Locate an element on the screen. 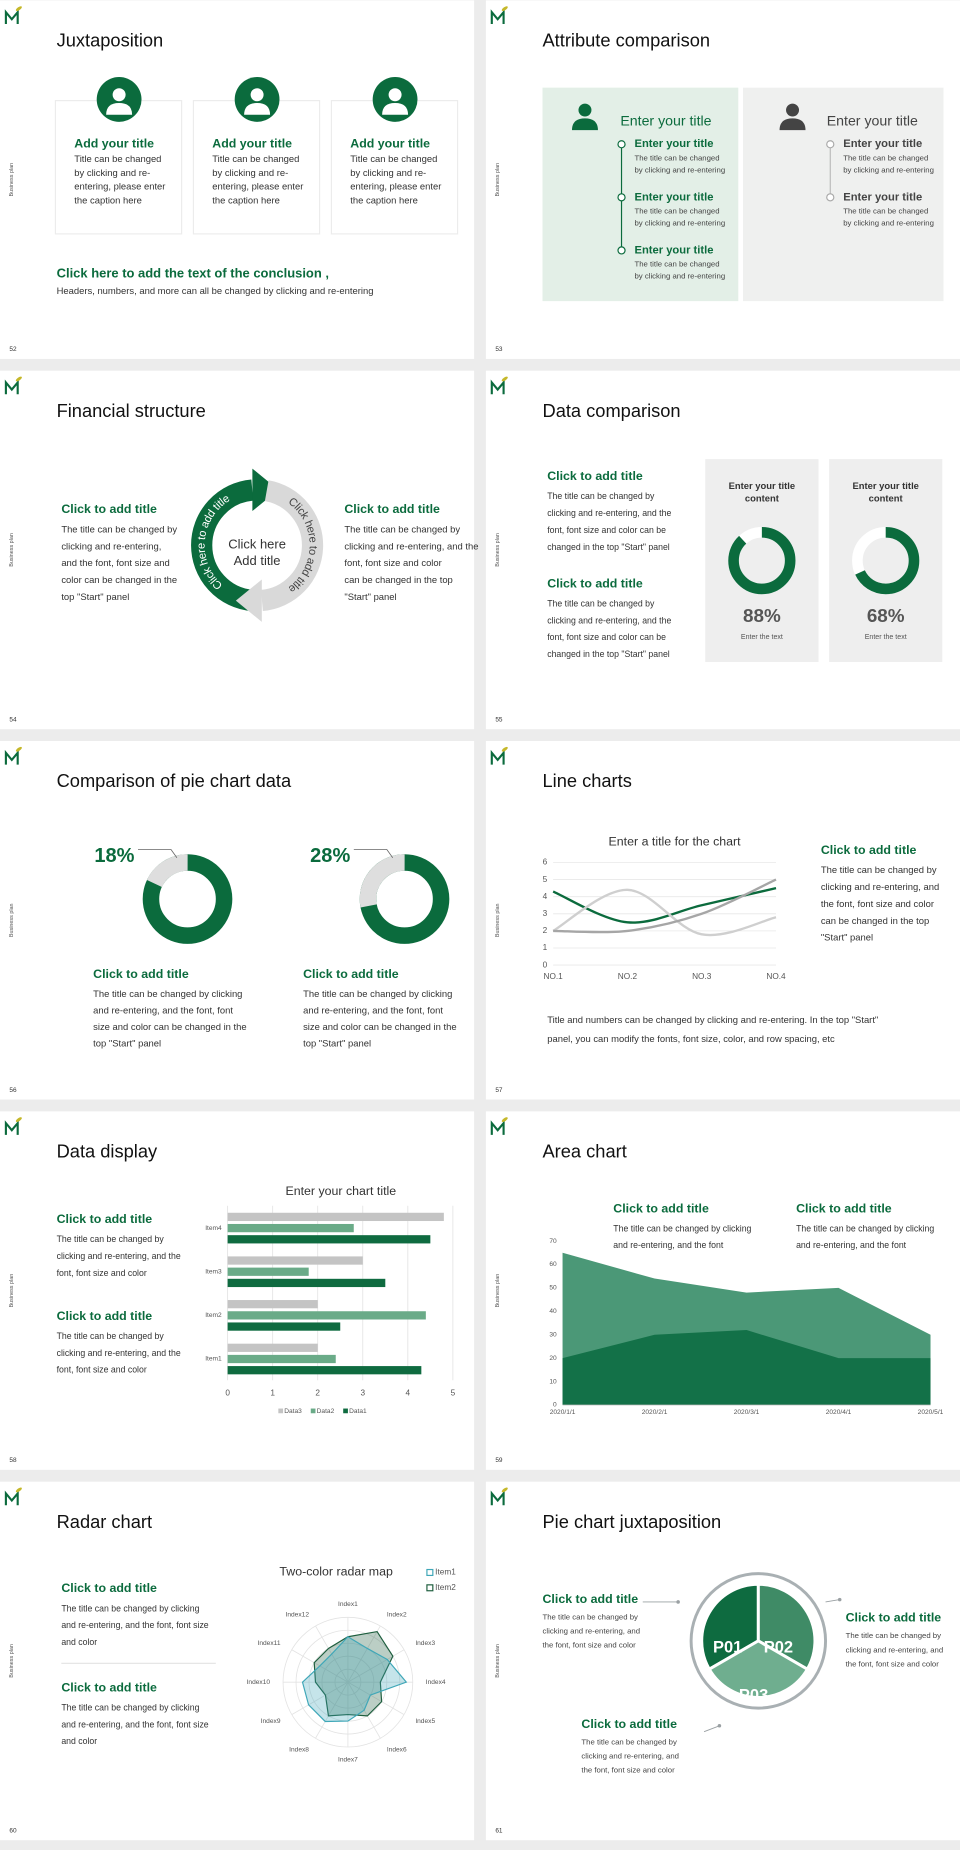 Image resolution: width=960 pixels, height=1850 pixels. x-tick-label: 2020/4/1 is located at coordinates (839, 1412).